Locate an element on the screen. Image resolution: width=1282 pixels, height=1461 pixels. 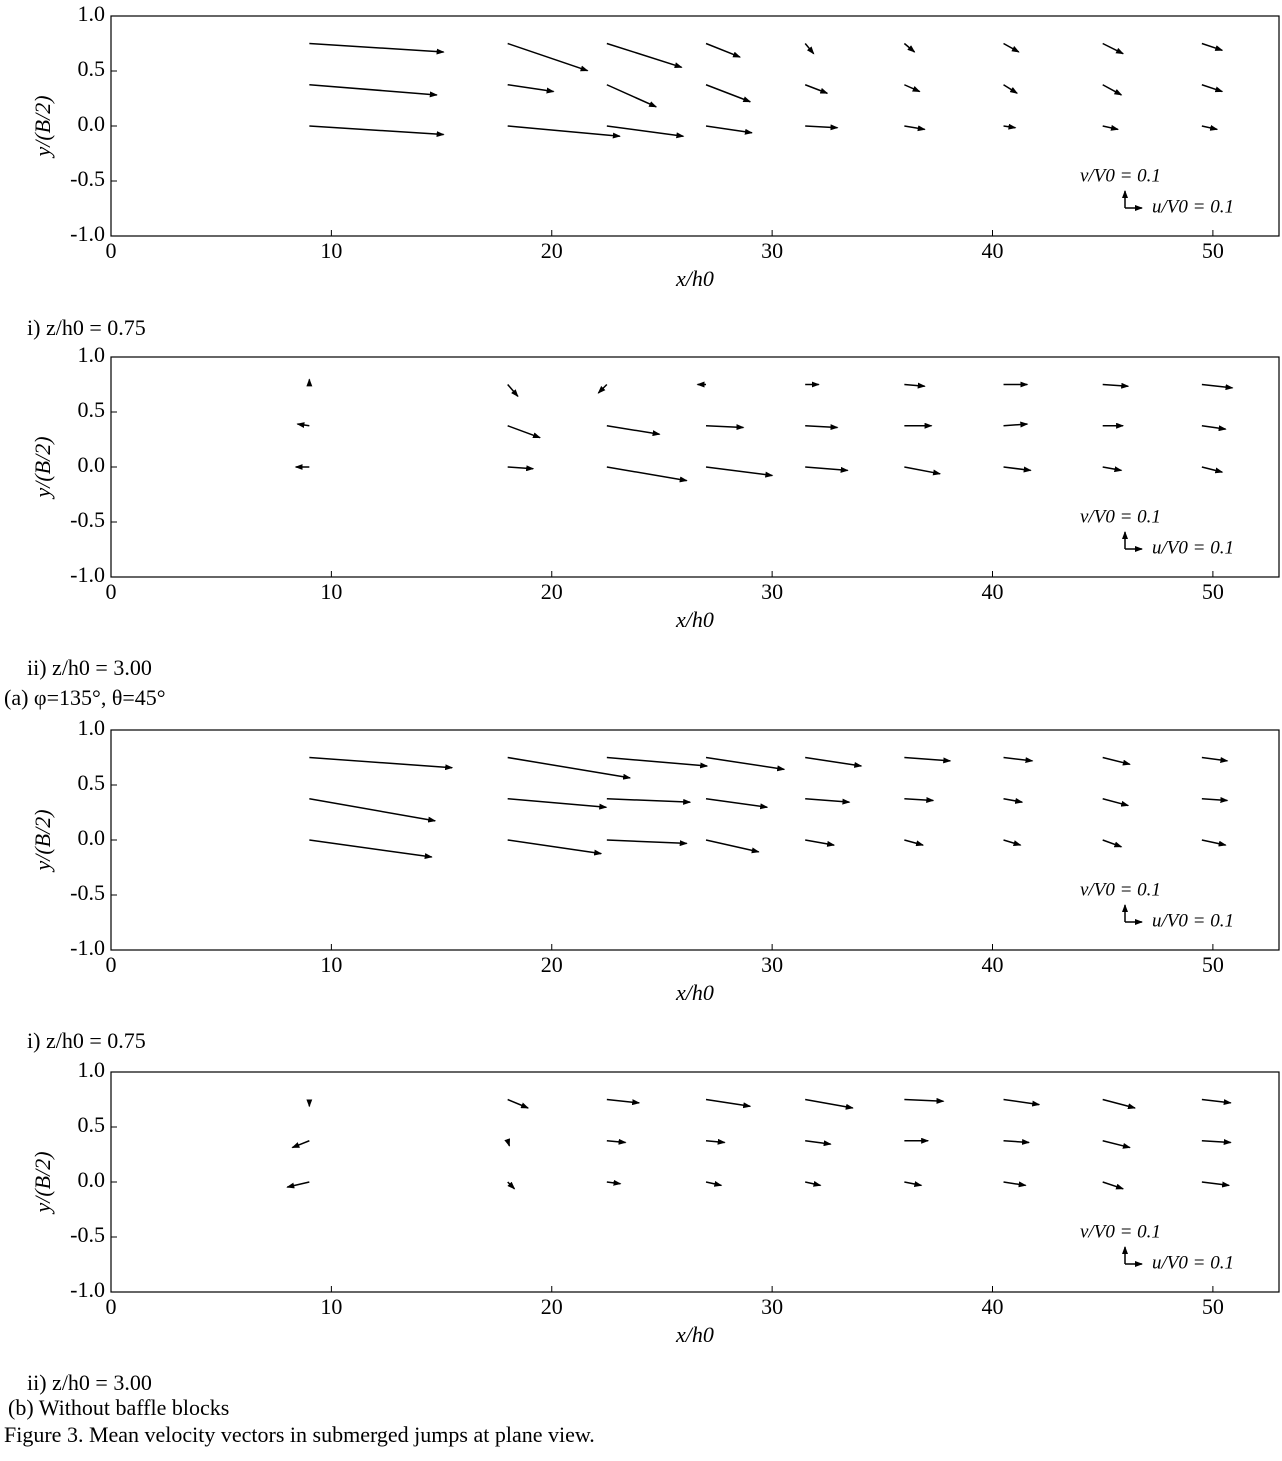
x-axis-label: x/h0 is located at coordinates (694, 619).